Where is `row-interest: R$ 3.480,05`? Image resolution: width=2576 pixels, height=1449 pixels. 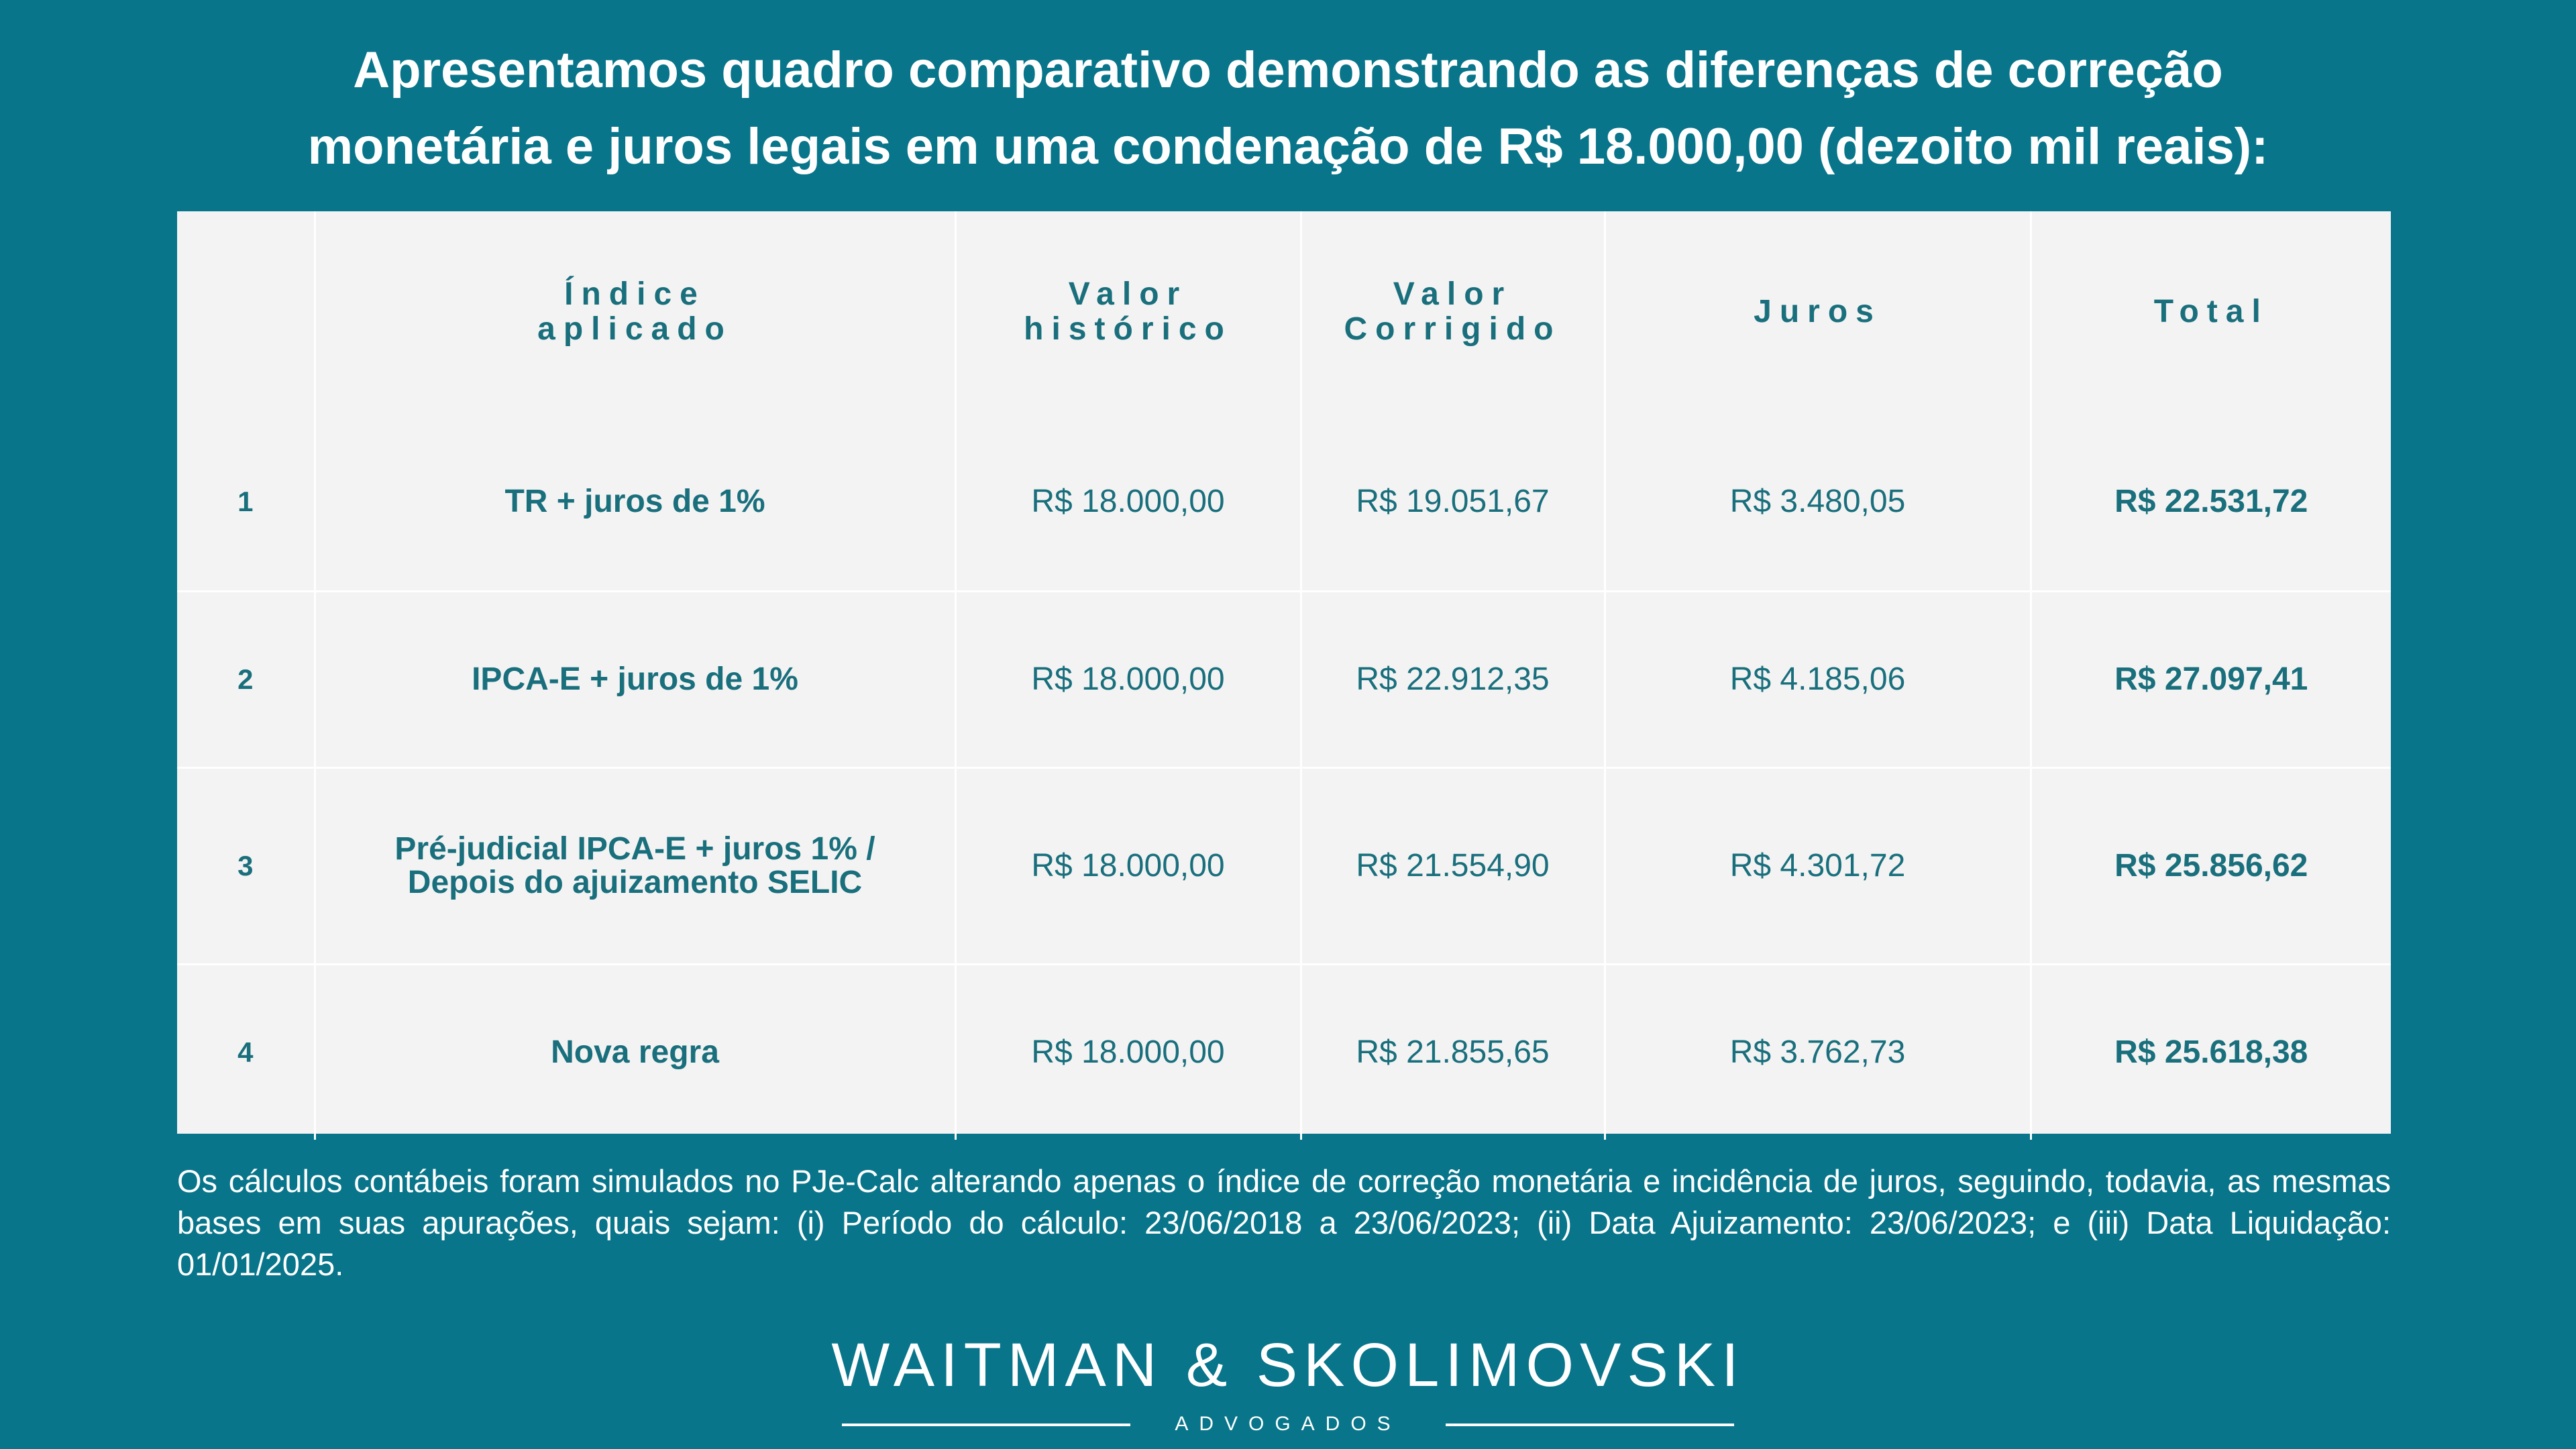
row-interest: R$ 3.480,05 is located at coordinates (1818, 502).